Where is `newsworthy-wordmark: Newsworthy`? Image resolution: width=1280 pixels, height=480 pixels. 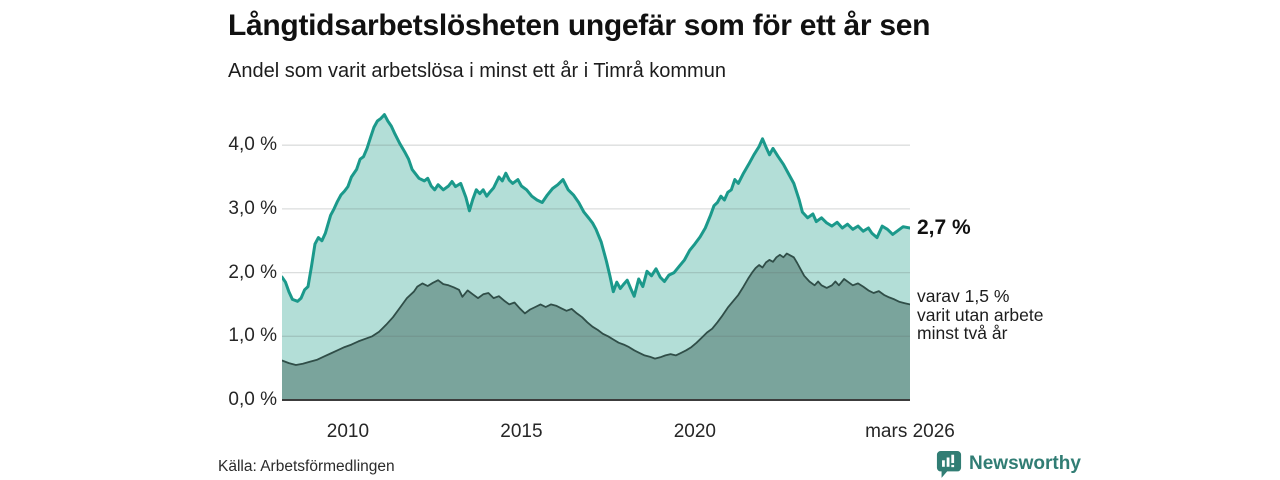 newsworthy-wordmark: Newsworthy is located at coordinates (1025, 463).